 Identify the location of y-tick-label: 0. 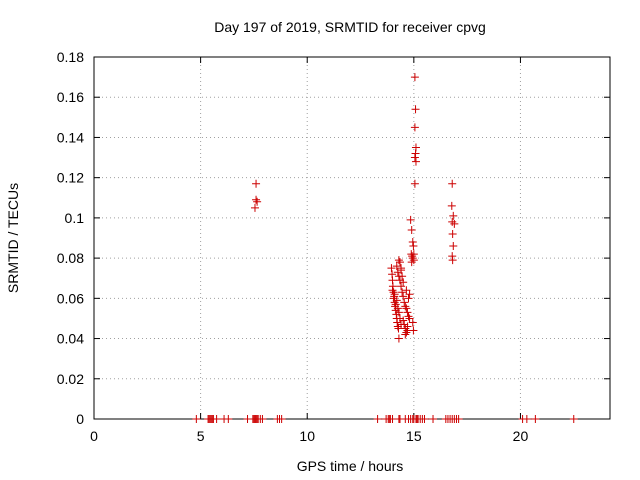
(80, 419).